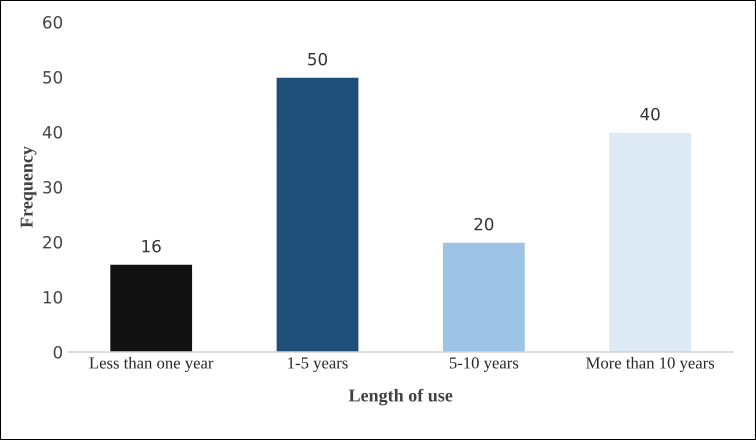  I want to click on data-label: 20, so click(484, 224).